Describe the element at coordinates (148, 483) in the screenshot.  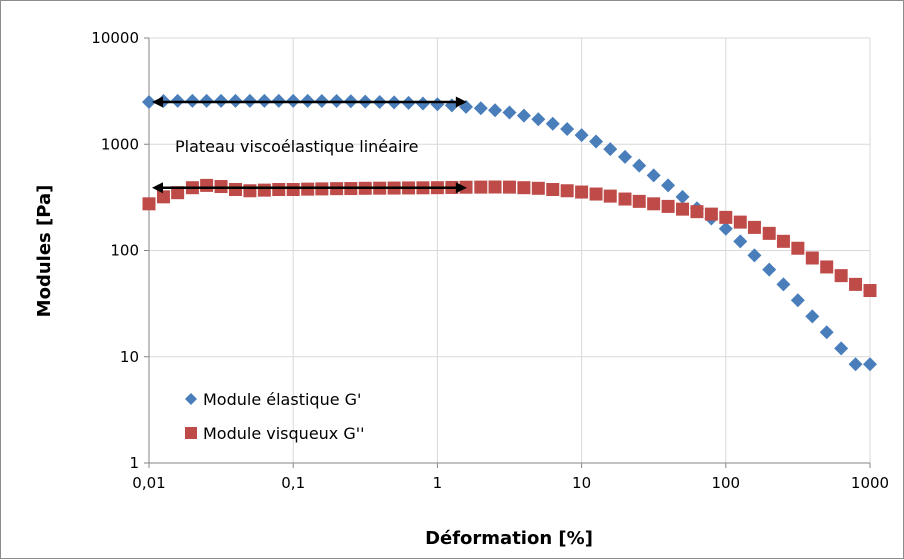
I see `x-tick-label: 0,01` at that location.